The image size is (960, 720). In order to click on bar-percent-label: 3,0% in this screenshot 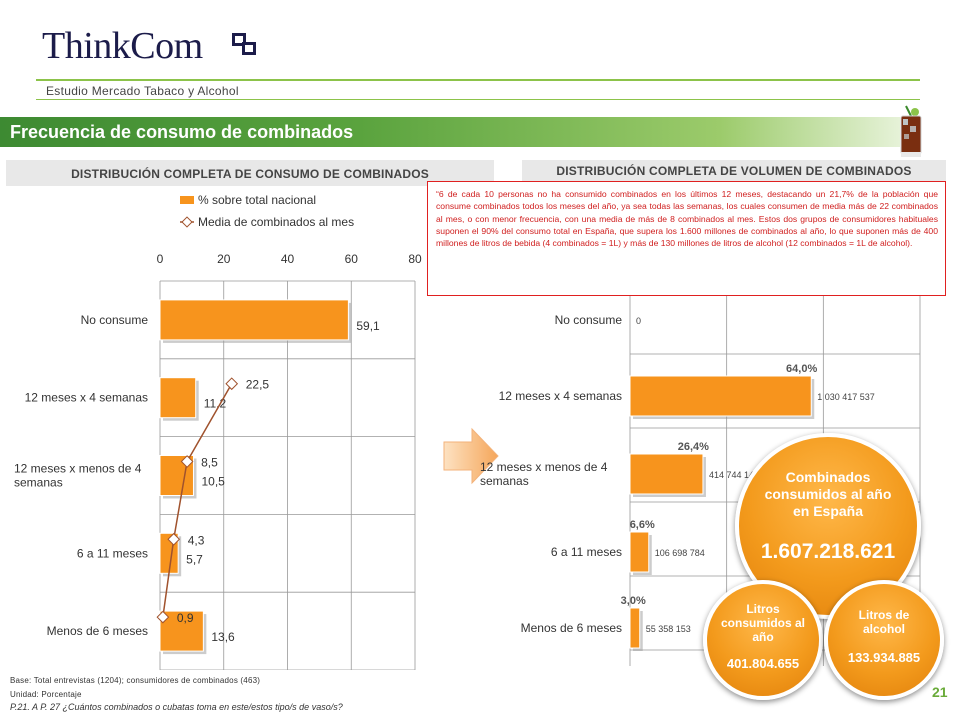, I will do `click(633, 601)`.